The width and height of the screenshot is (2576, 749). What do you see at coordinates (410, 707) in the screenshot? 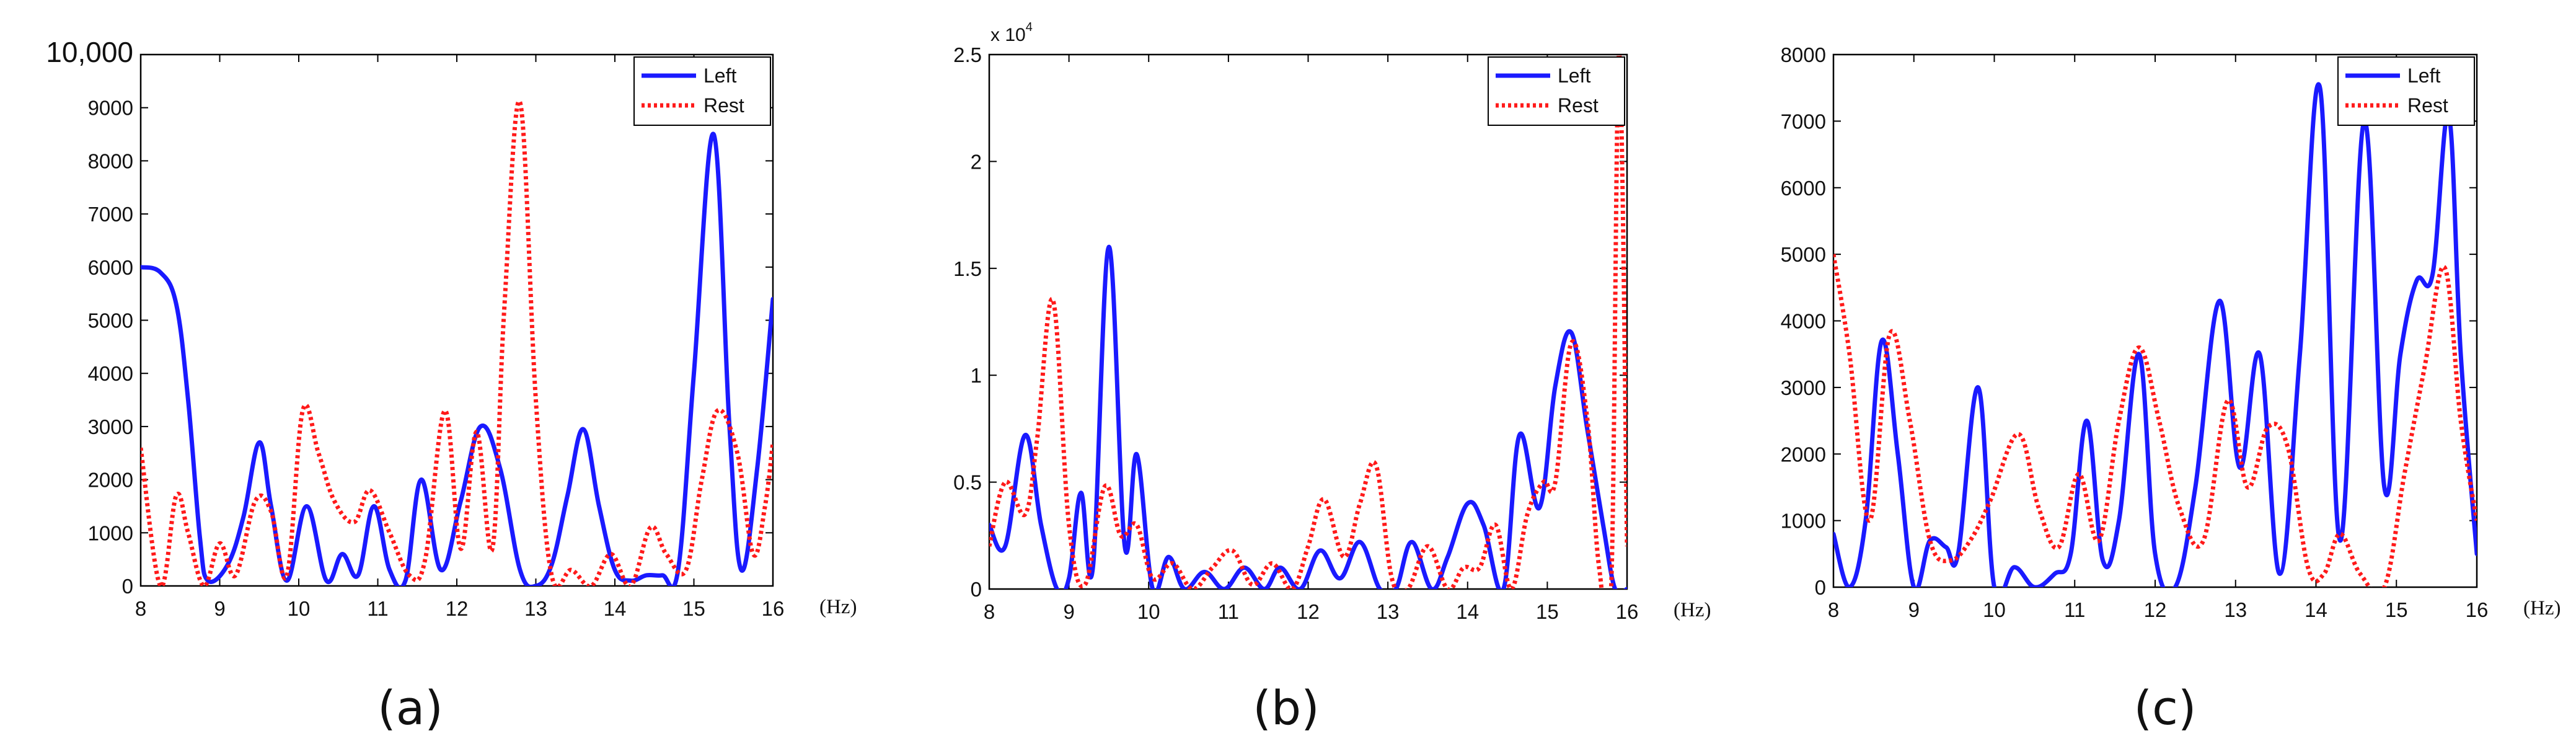
I see `panel-caption-a: (a)` at bounding box center [410, 707].